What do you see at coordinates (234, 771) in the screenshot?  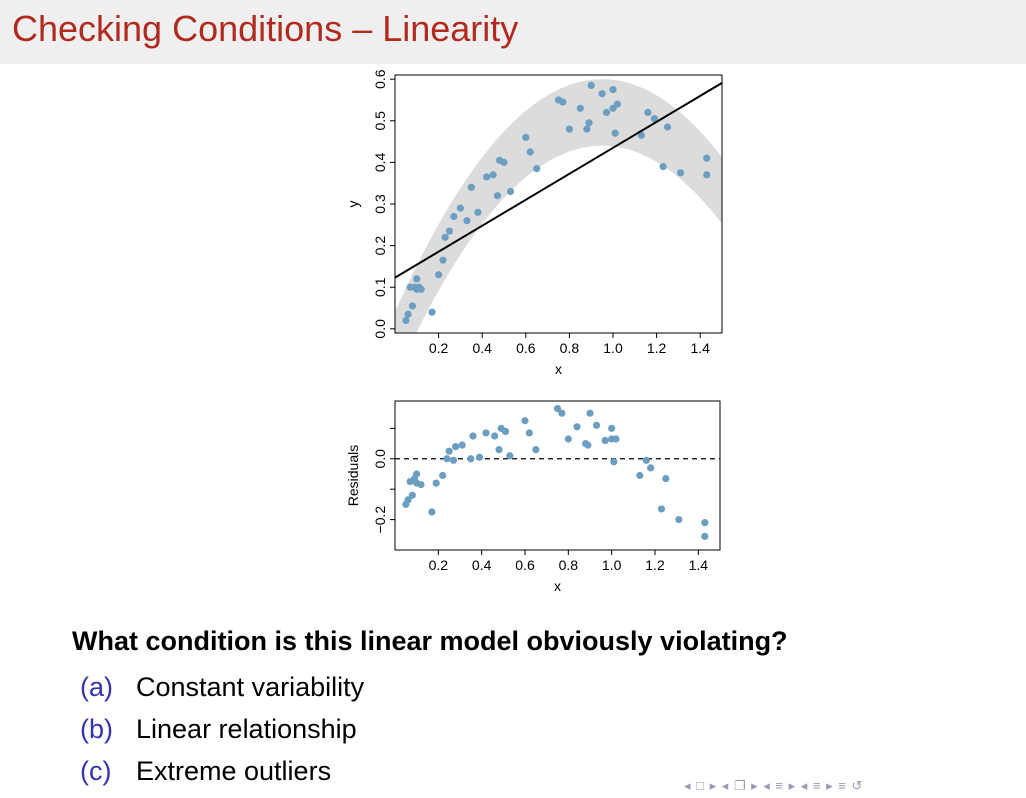 I see `option-text: Extreme outliers` at bounding box center [234, 771].